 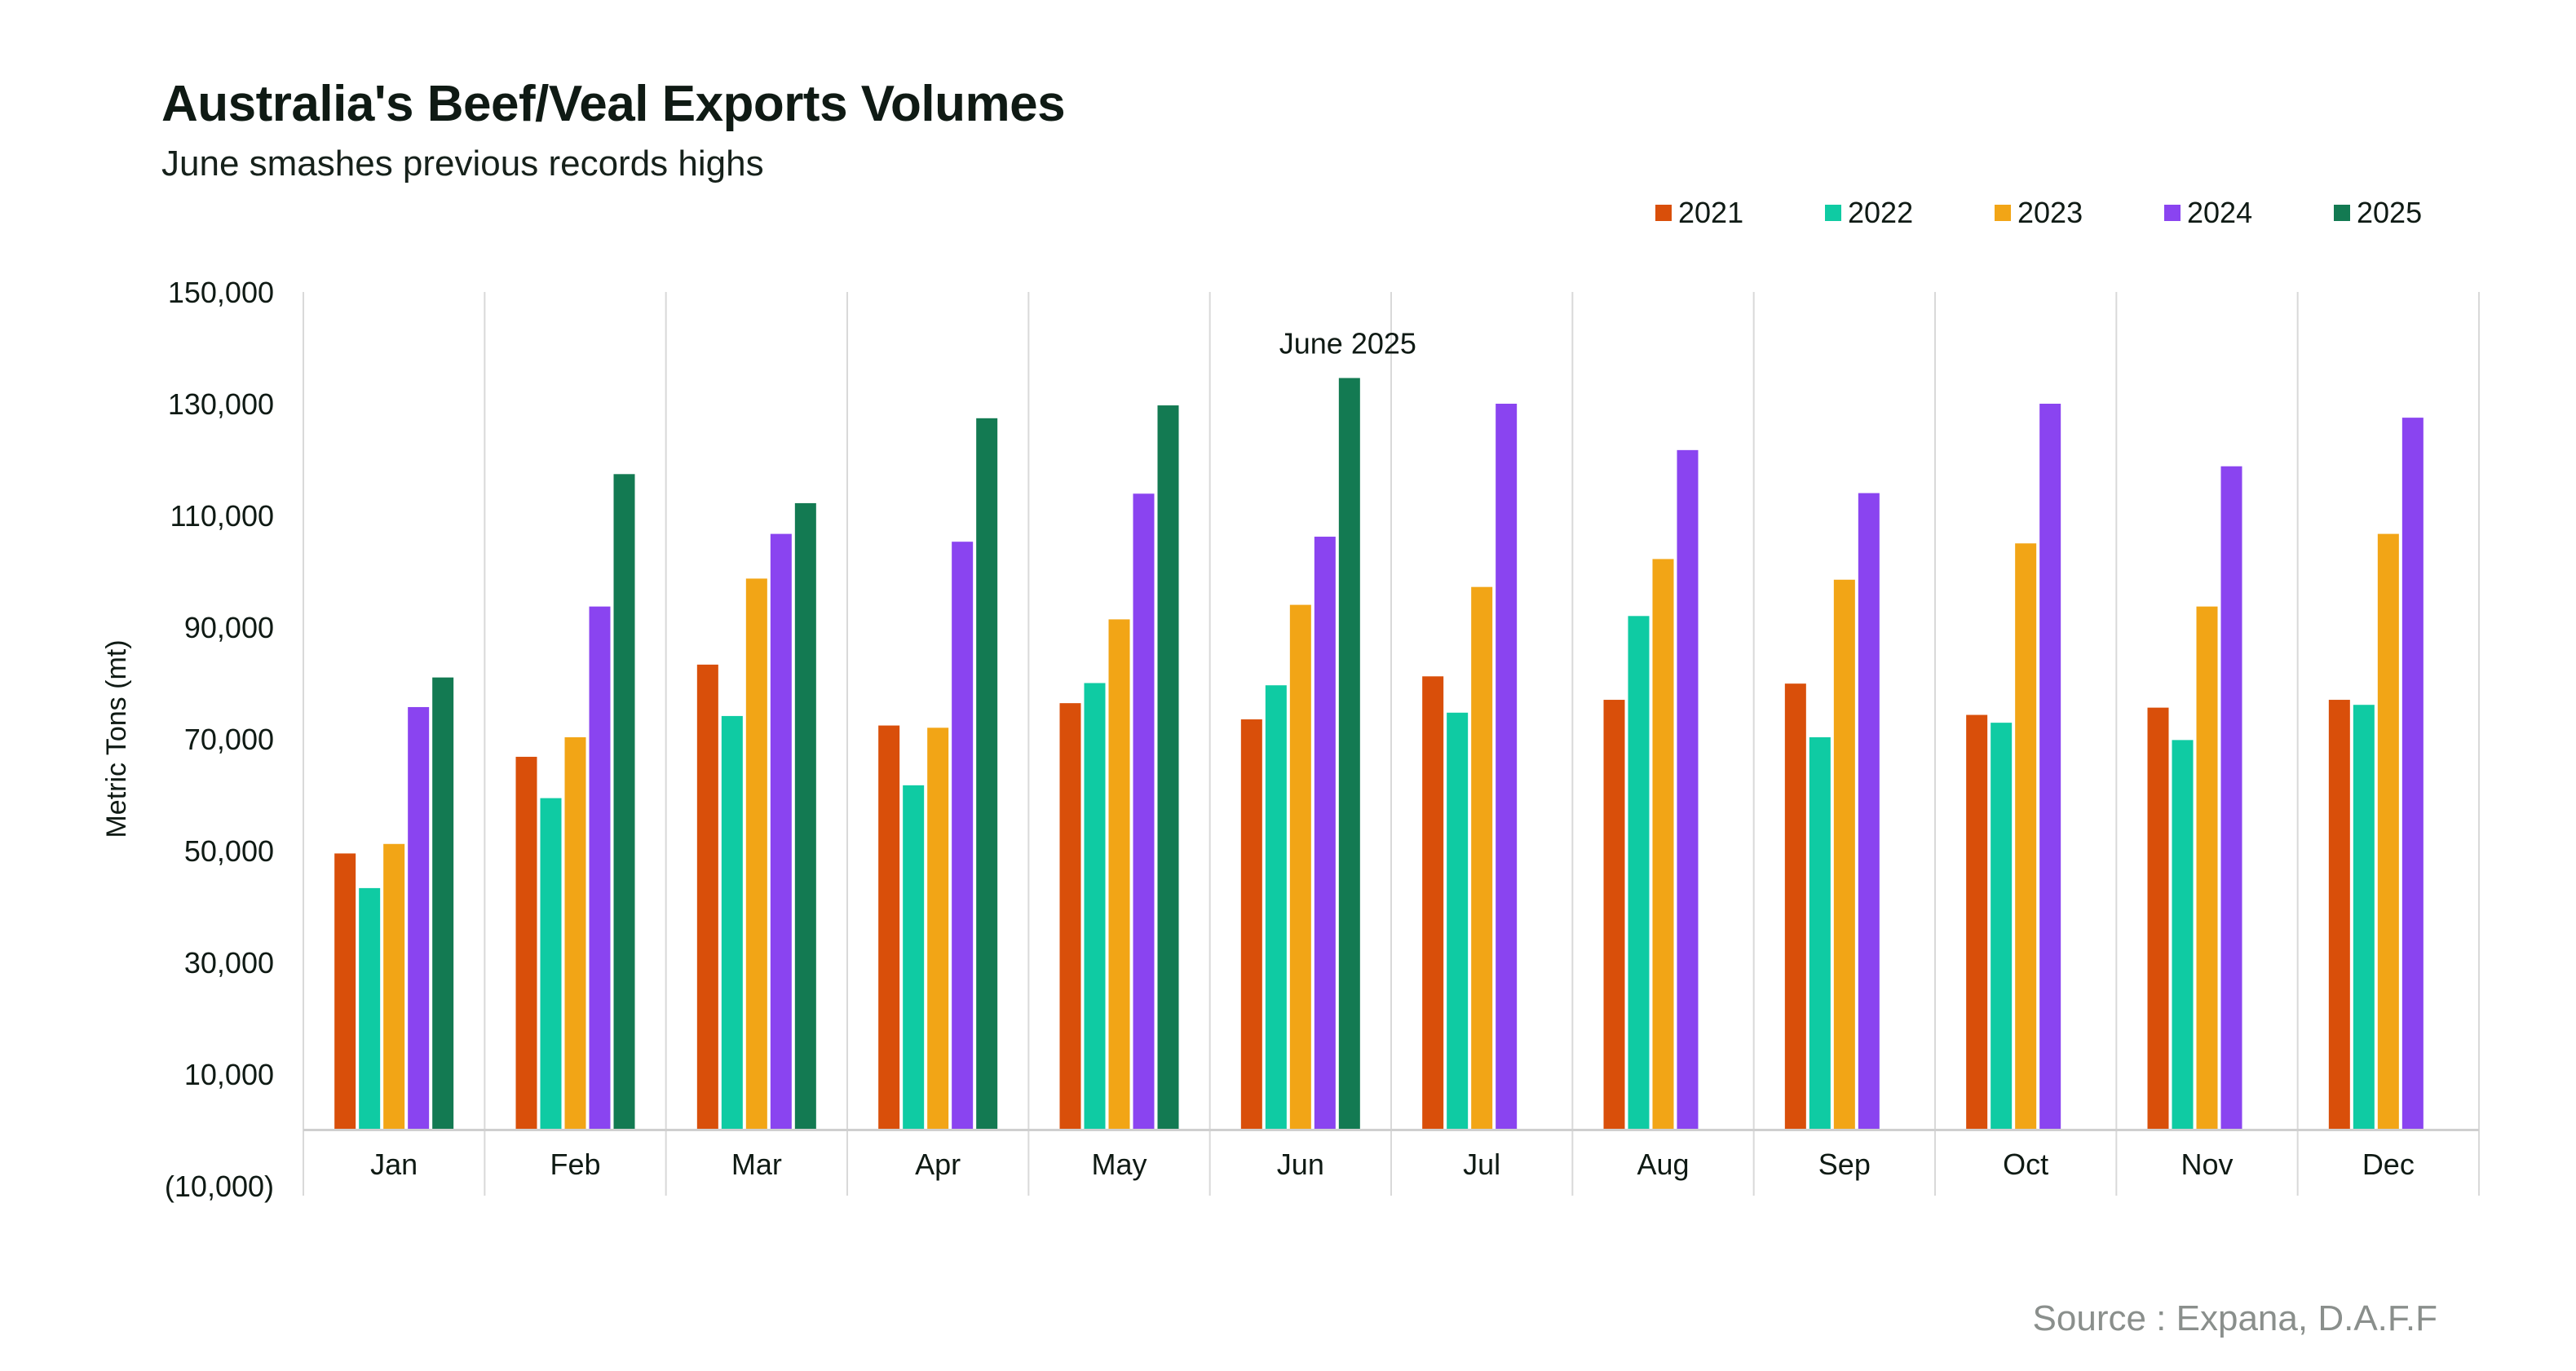 What do you see at coordinates (1482, 858) in the screenshot?
I see `bar-2023-jul` at bounding box center [1482, 858].